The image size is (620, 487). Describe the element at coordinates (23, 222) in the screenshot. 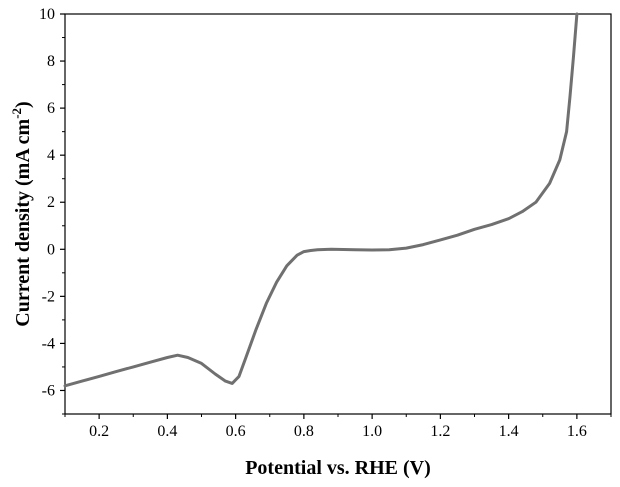

I see `y-axis-title-main: Current density (mA cm` at that location.